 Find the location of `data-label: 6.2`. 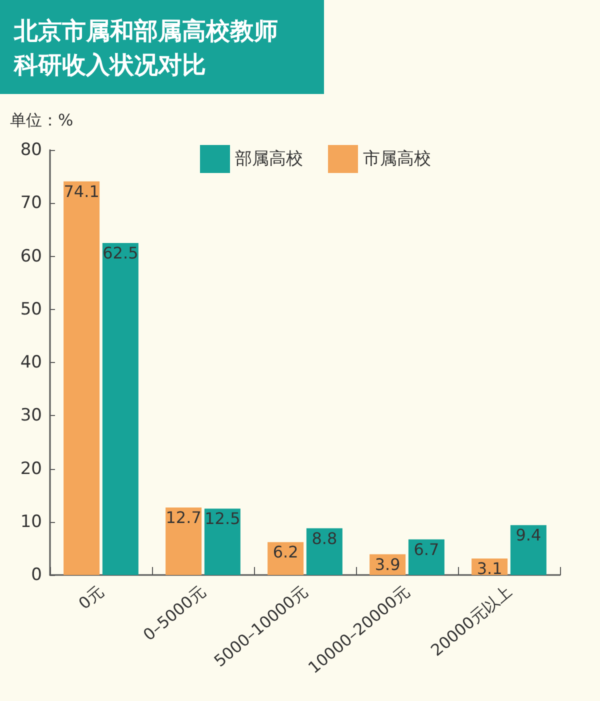

data-label: 6.2 is located at coordinates (285, 552).